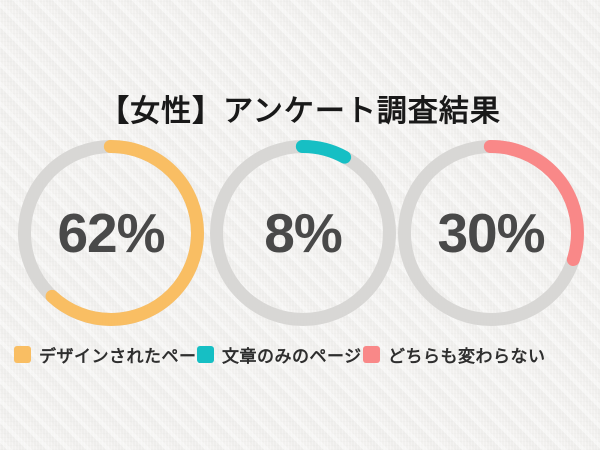 This screenshot has height=450, width=600. I want to click on legend-label-no-difference: どちらも変わらない, so click(467, 356).